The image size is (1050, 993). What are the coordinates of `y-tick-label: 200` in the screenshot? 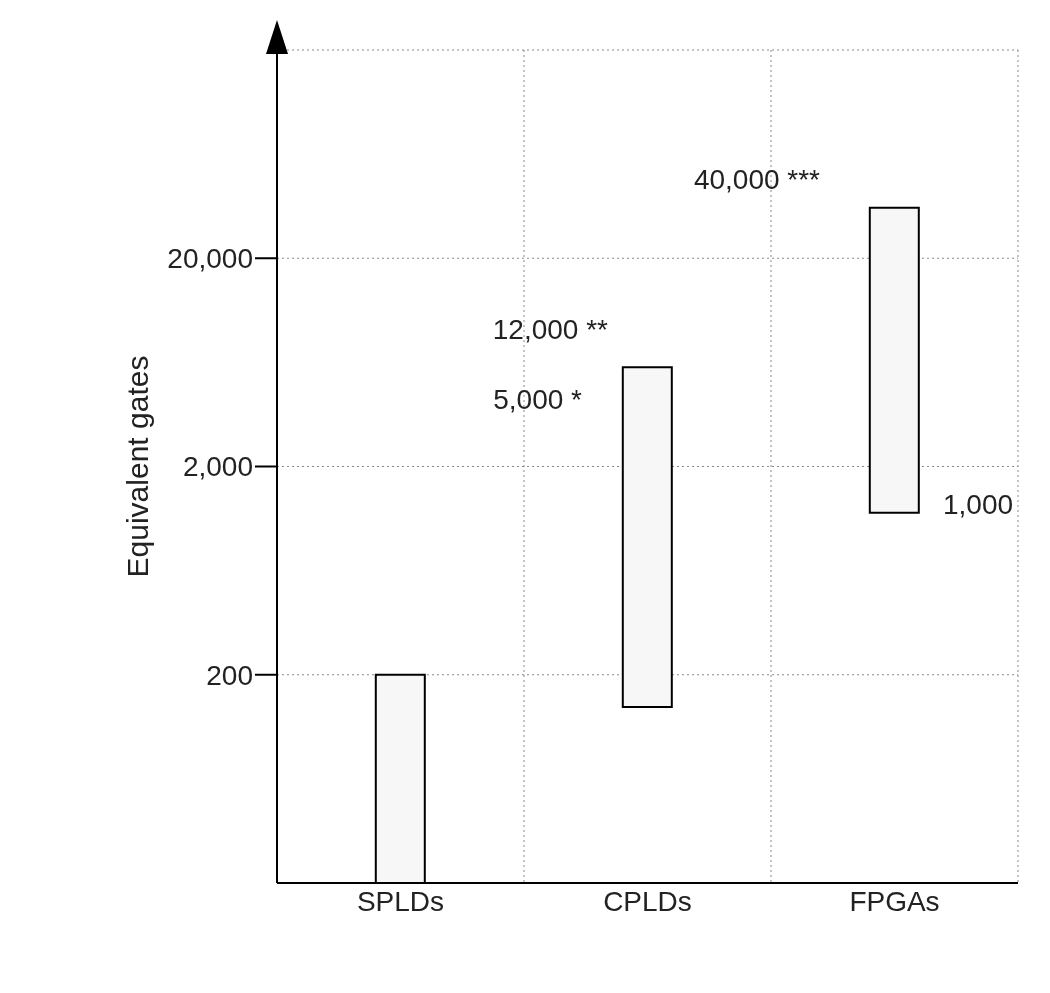 It's located at (229, 675).